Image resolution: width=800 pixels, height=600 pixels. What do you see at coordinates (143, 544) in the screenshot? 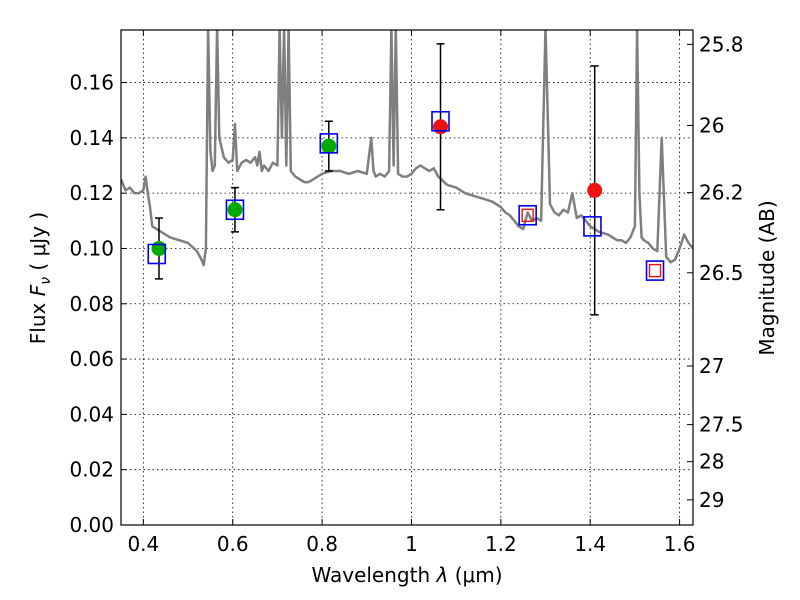
I see `x-tick-label: 0.4` at bounding box center [143, 544].